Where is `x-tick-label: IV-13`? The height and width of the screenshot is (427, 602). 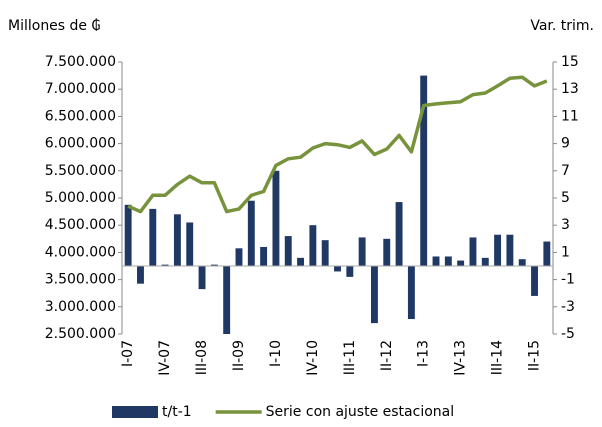 x-tick-label: IV-13 is located at coordinates (461, 358).